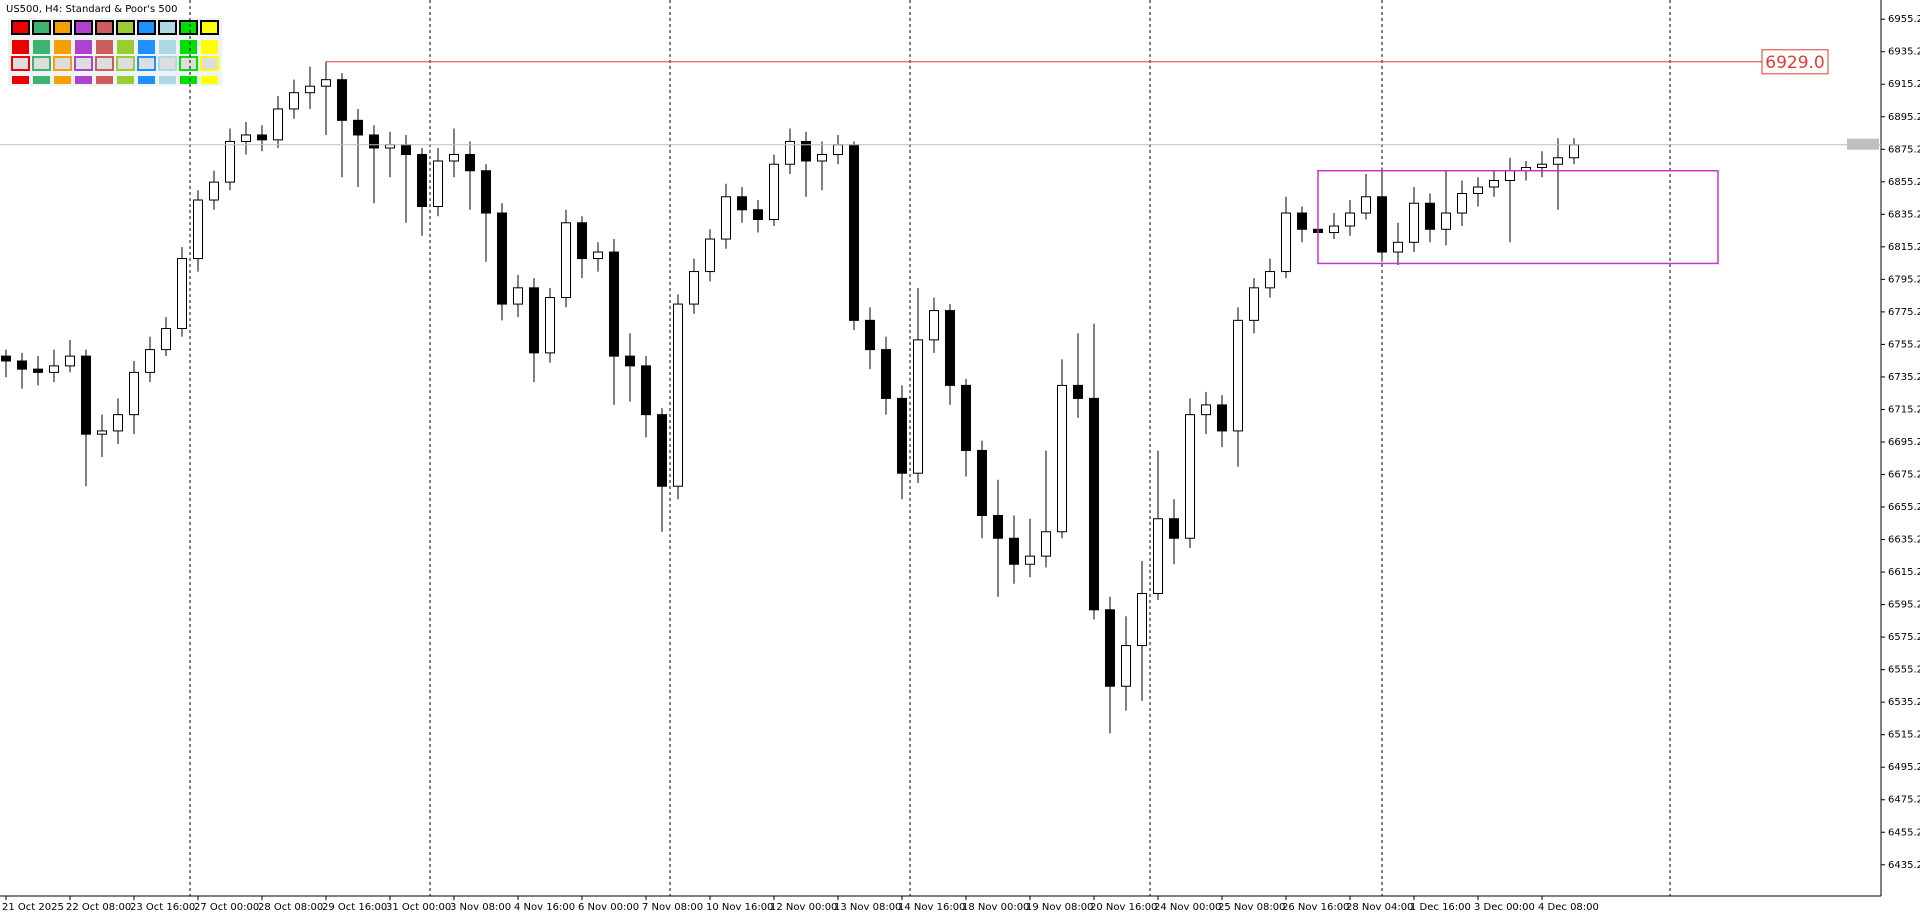 This screenshot has width=1920, height=915. Describe the element at coordinates (1251, 907) in the screenshot. I see `x-tick-label: 25 Nov 08:00` at that location.